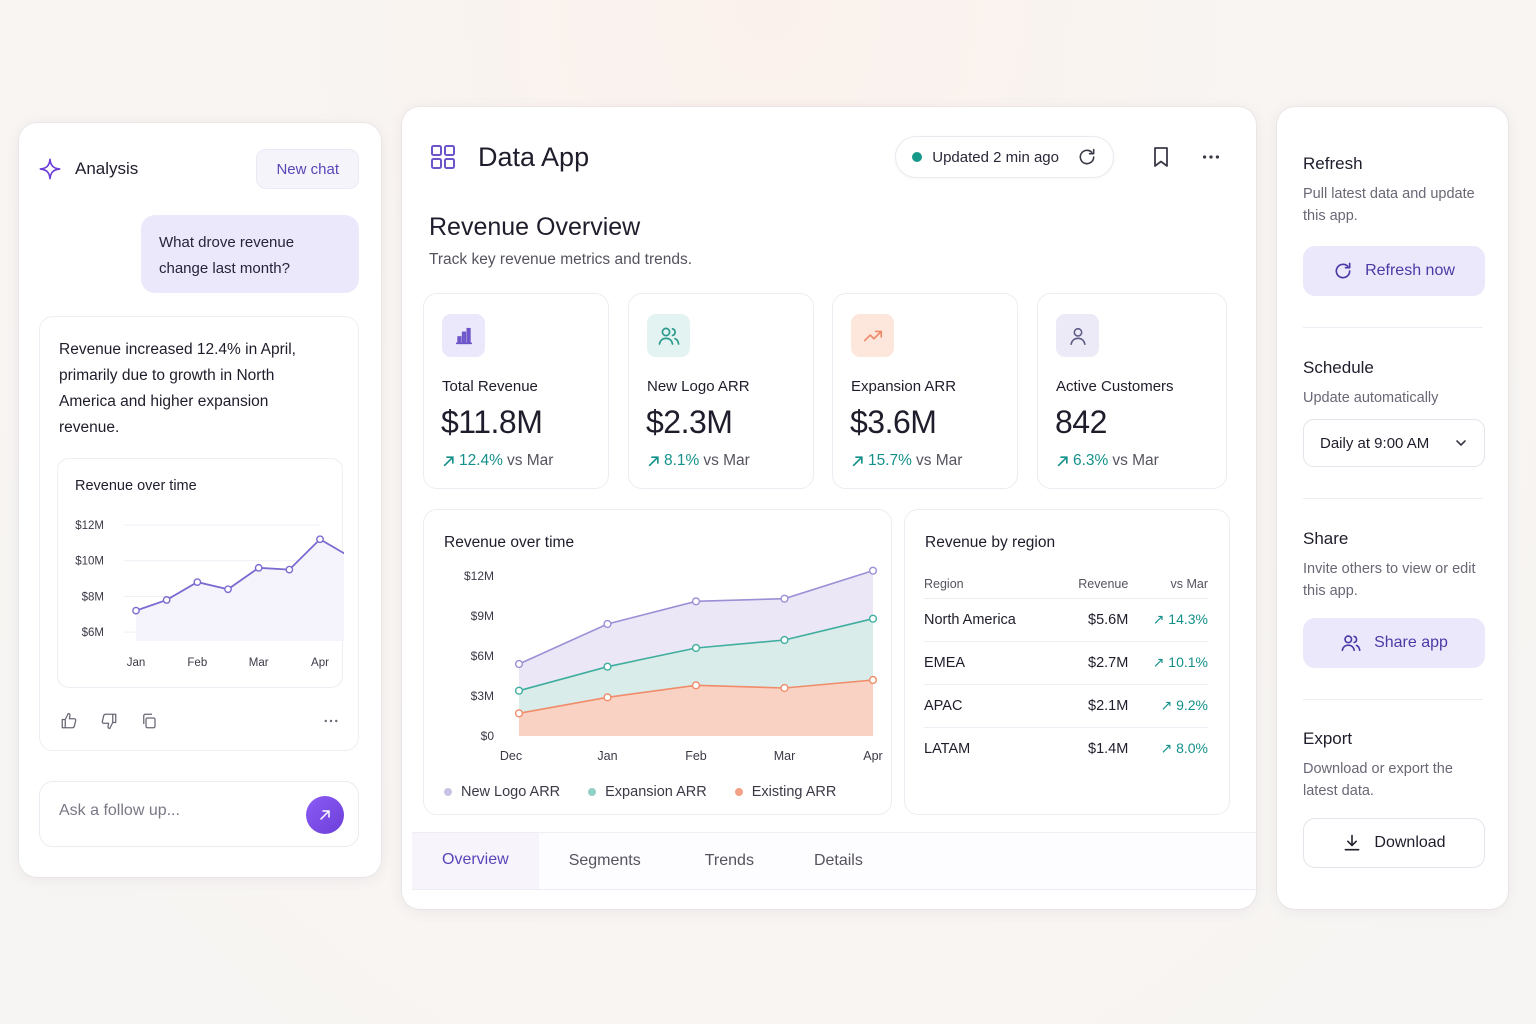 The width and height of the screenshot is (1536, 1024). Describe the element at coordinates (511, 756) in the screenshot. I see `x-tick-label: Dec` at that location.